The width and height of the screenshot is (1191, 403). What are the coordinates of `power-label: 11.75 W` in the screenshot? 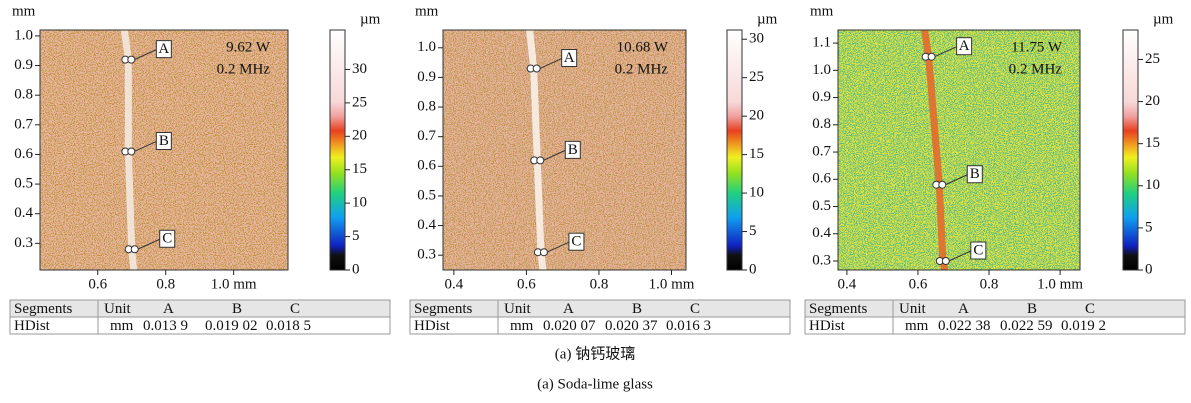 It's located at (1037, 47).